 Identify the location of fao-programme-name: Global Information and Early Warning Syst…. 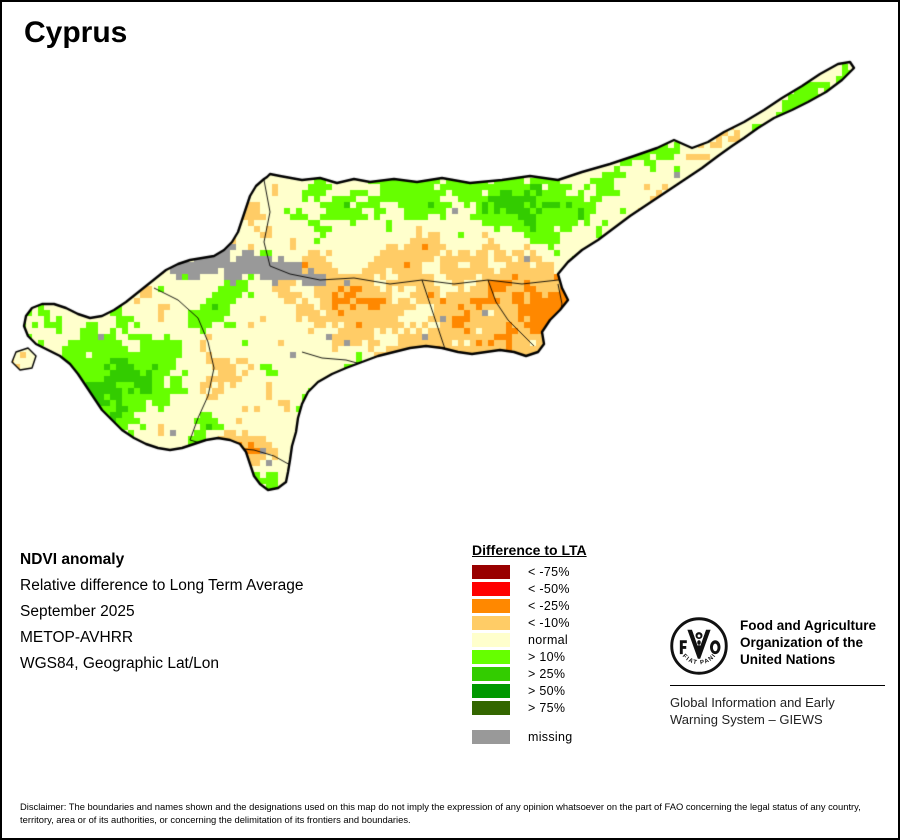
(777, 711).